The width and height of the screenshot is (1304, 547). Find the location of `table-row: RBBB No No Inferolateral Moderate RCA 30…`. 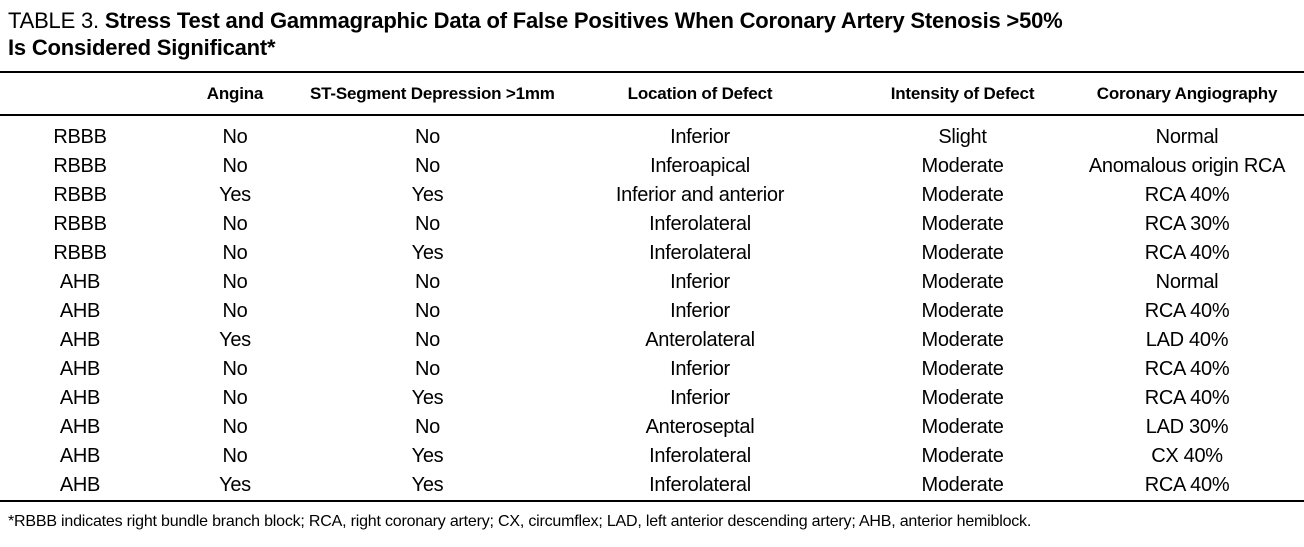

table-row: RBBB No No Inferolateral Moderate RCA 30… is located at coordinates (652, 224).